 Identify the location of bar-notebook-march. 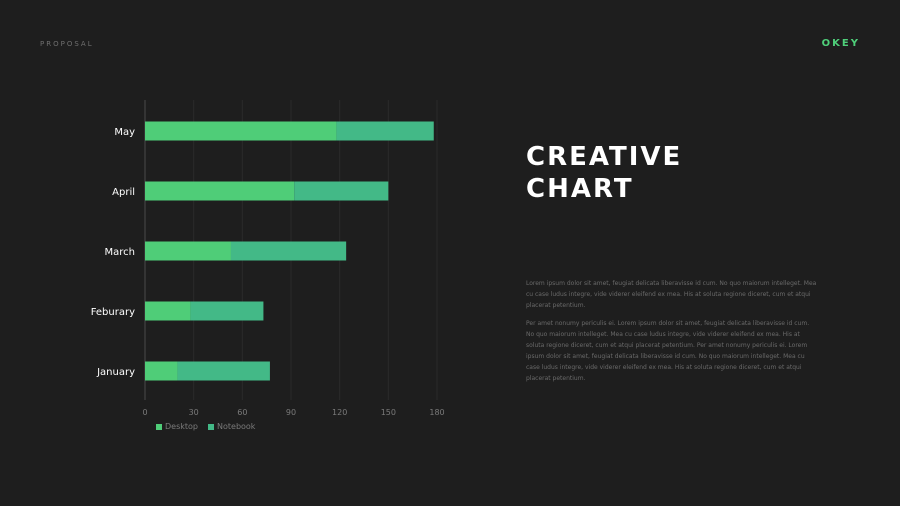
(288, 251).